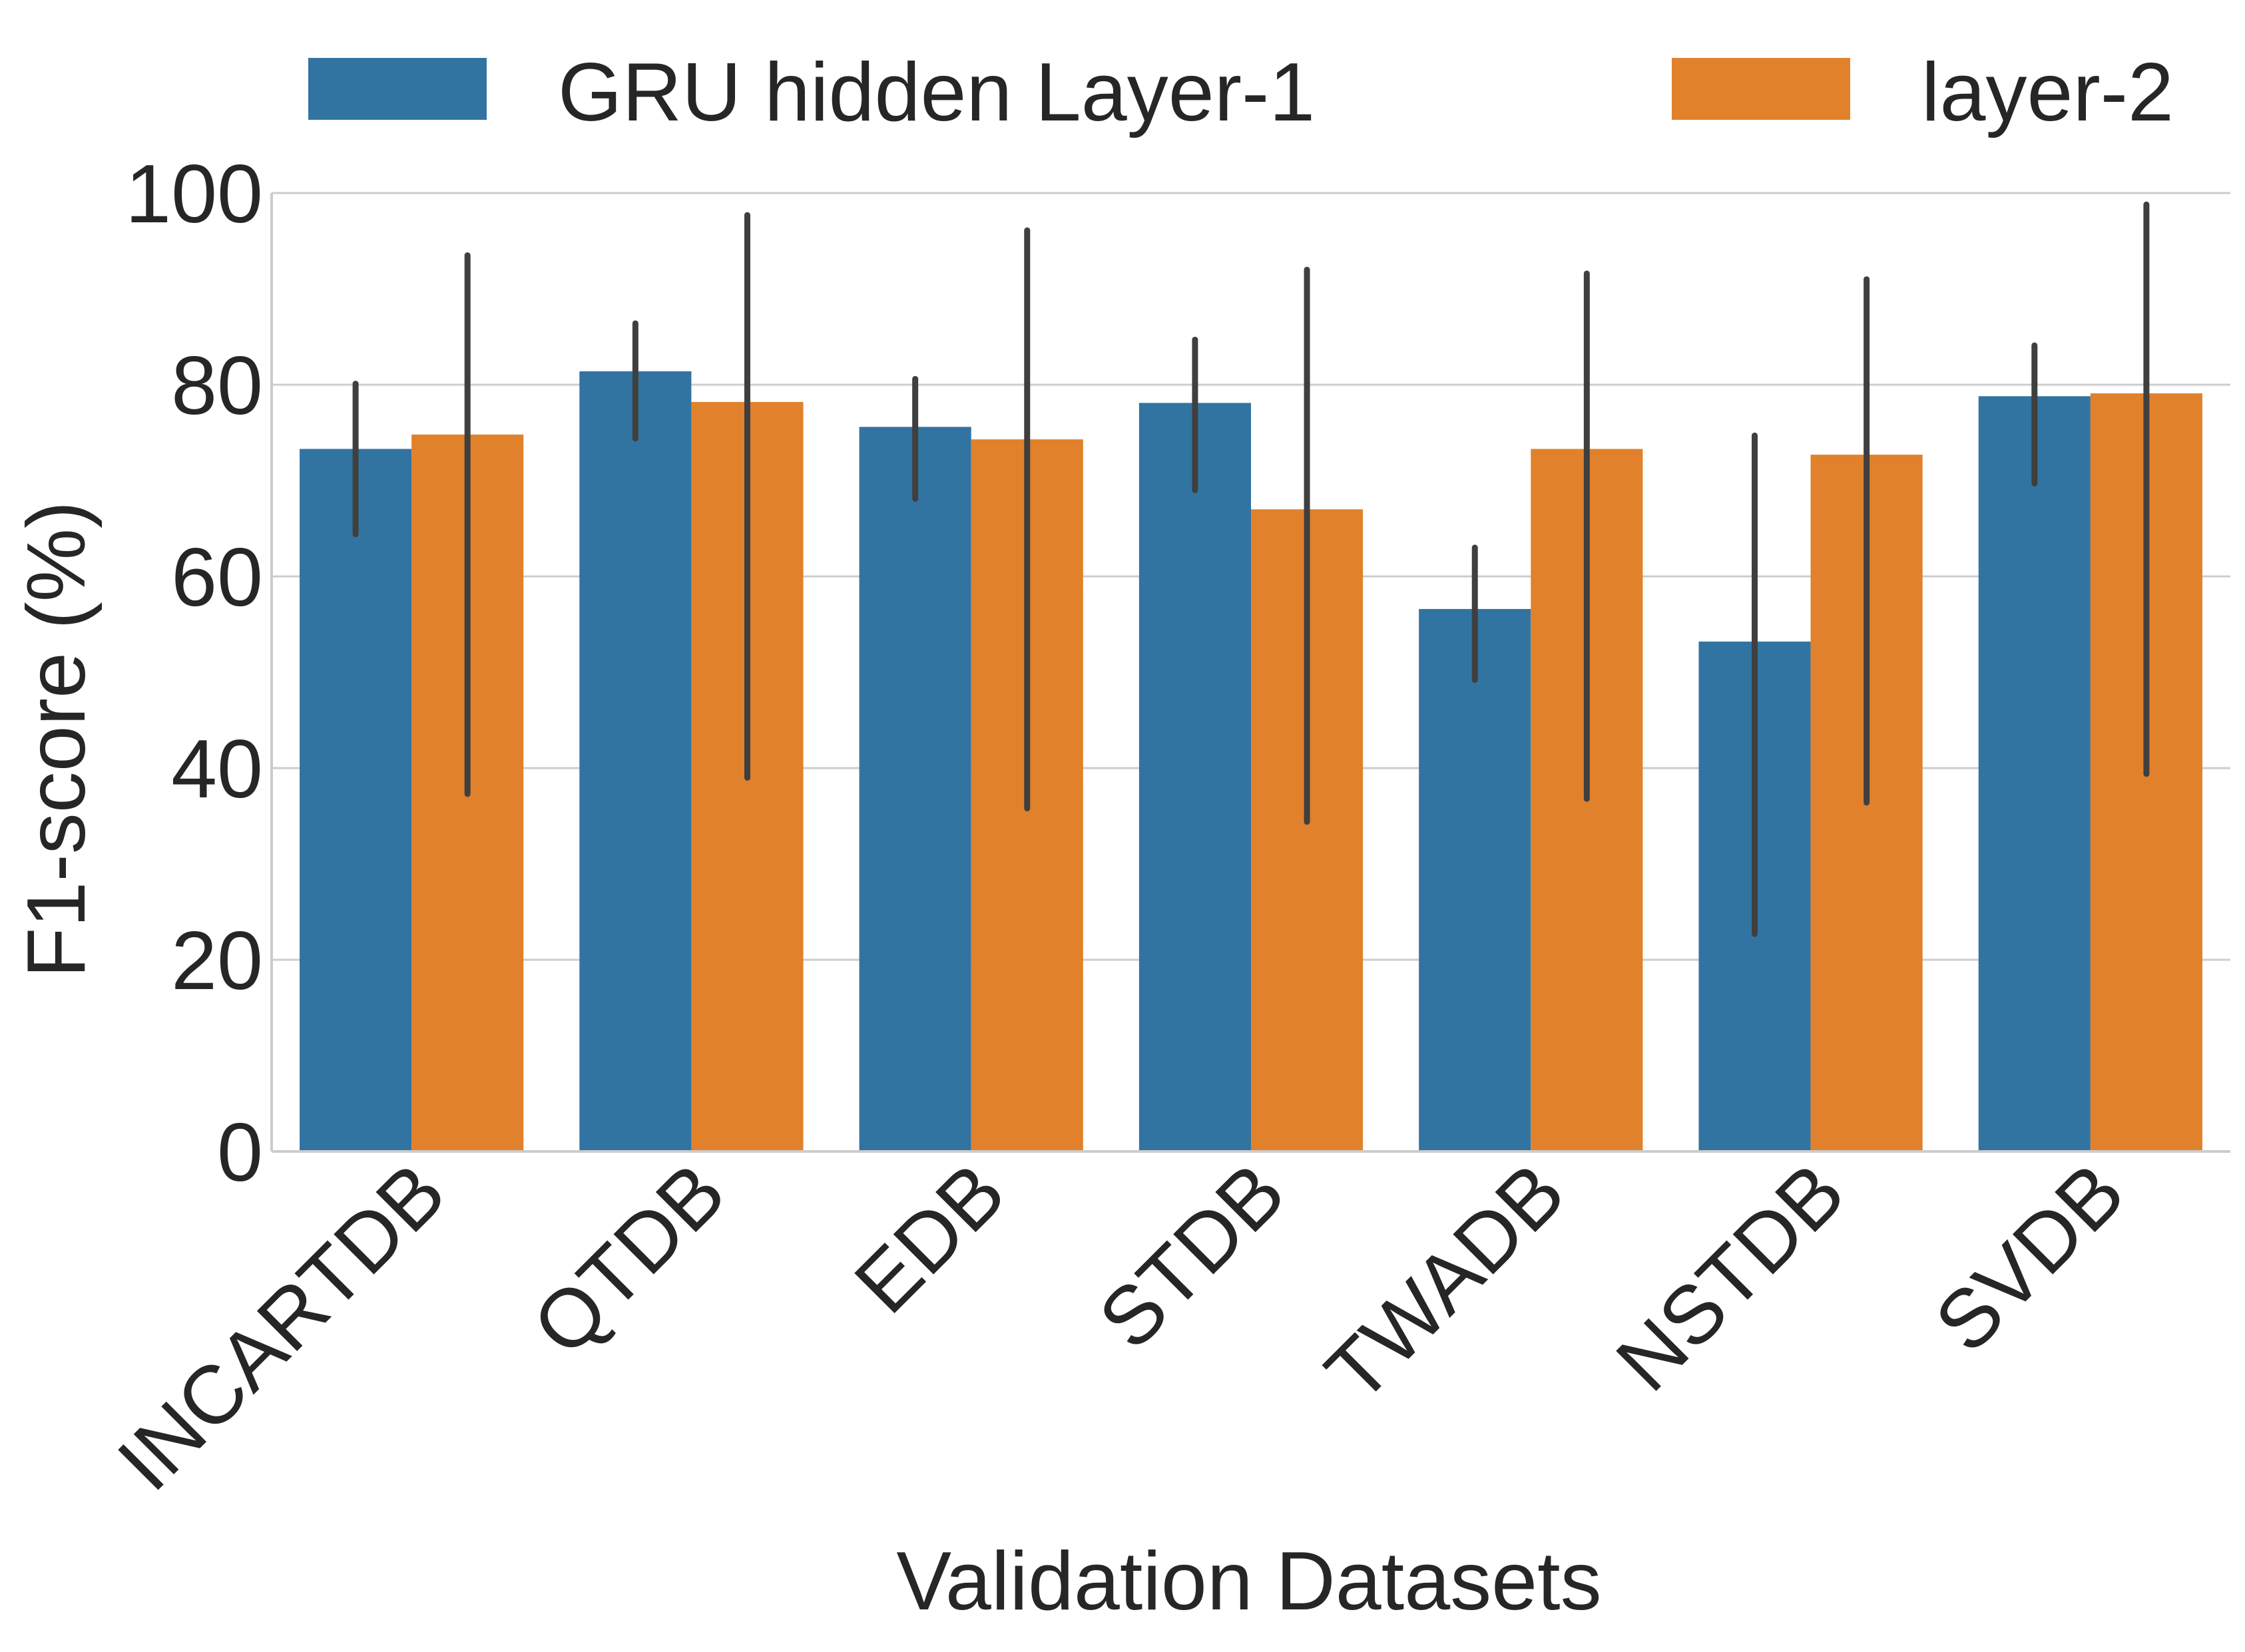 The width and height of the screenshot is (2245, 1652). I want to click on x-axis-title: Validation Datasets, so click(1249, 1581).